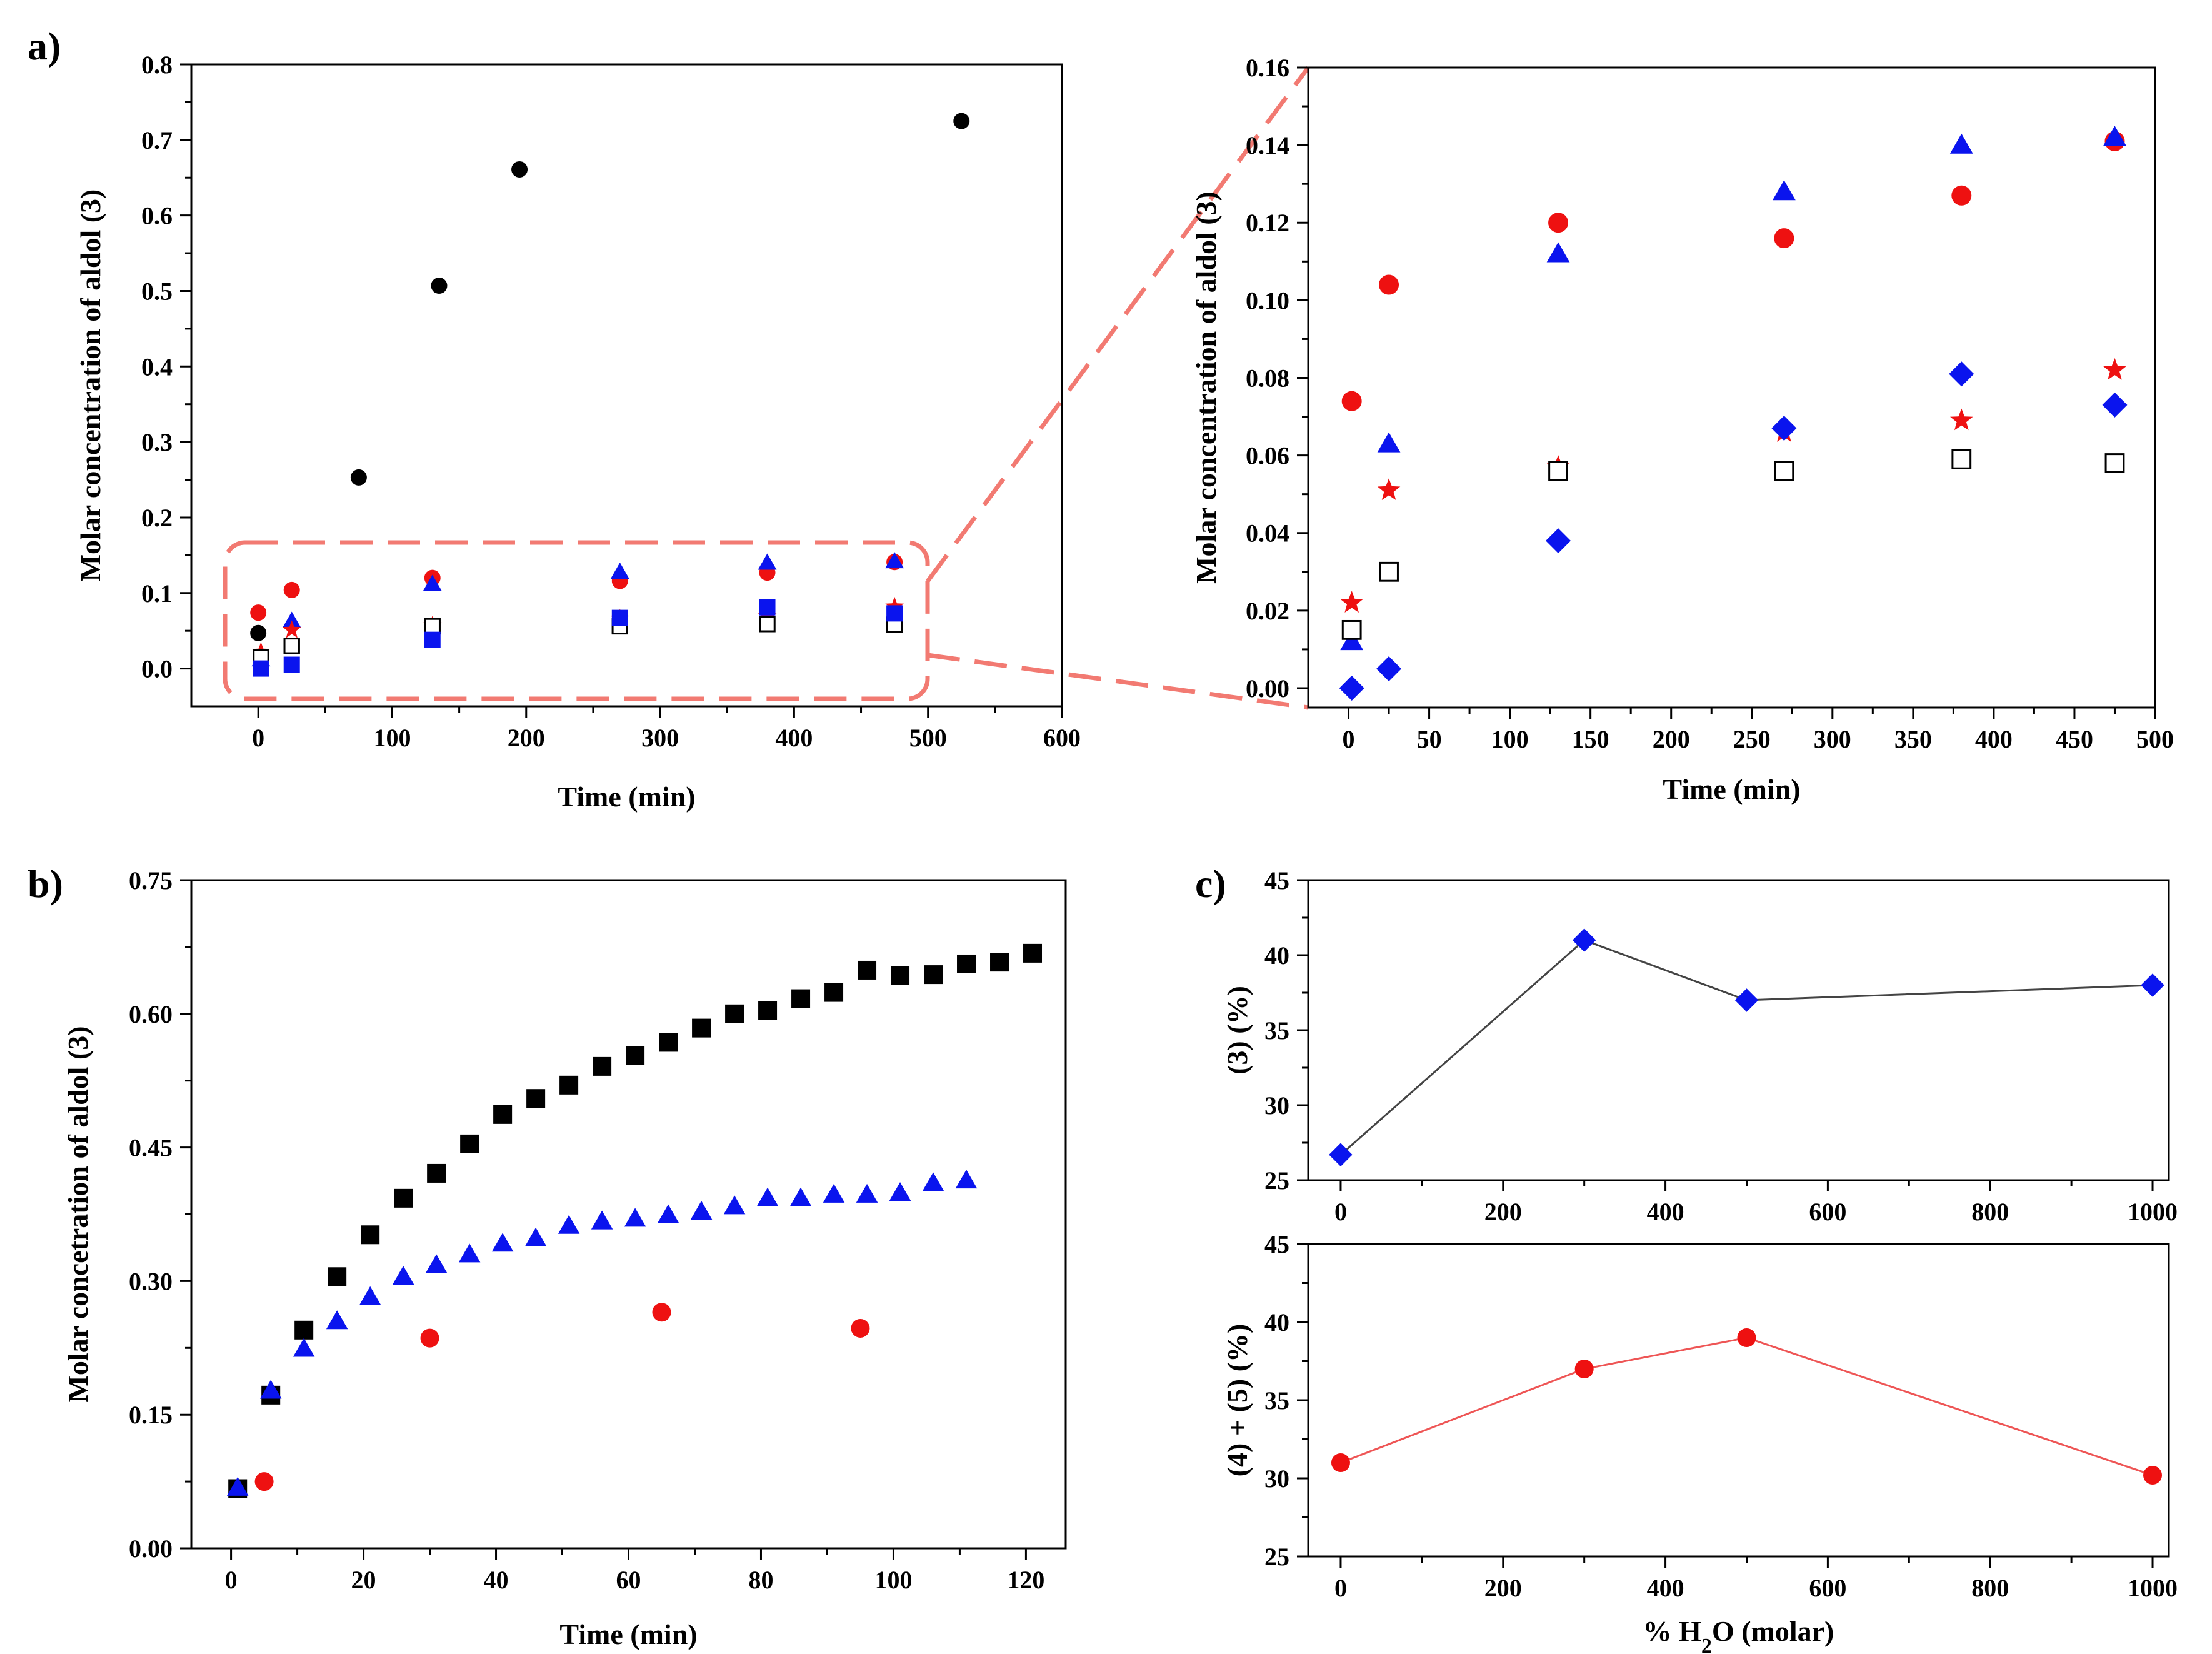 Image resolution: width=2212 pixels, height=1654 pixels. What do you see at coordinates (1267, 611) in the screenshot?
I see `y-tick-label: 0.02` at bounding box center [1267, 611].